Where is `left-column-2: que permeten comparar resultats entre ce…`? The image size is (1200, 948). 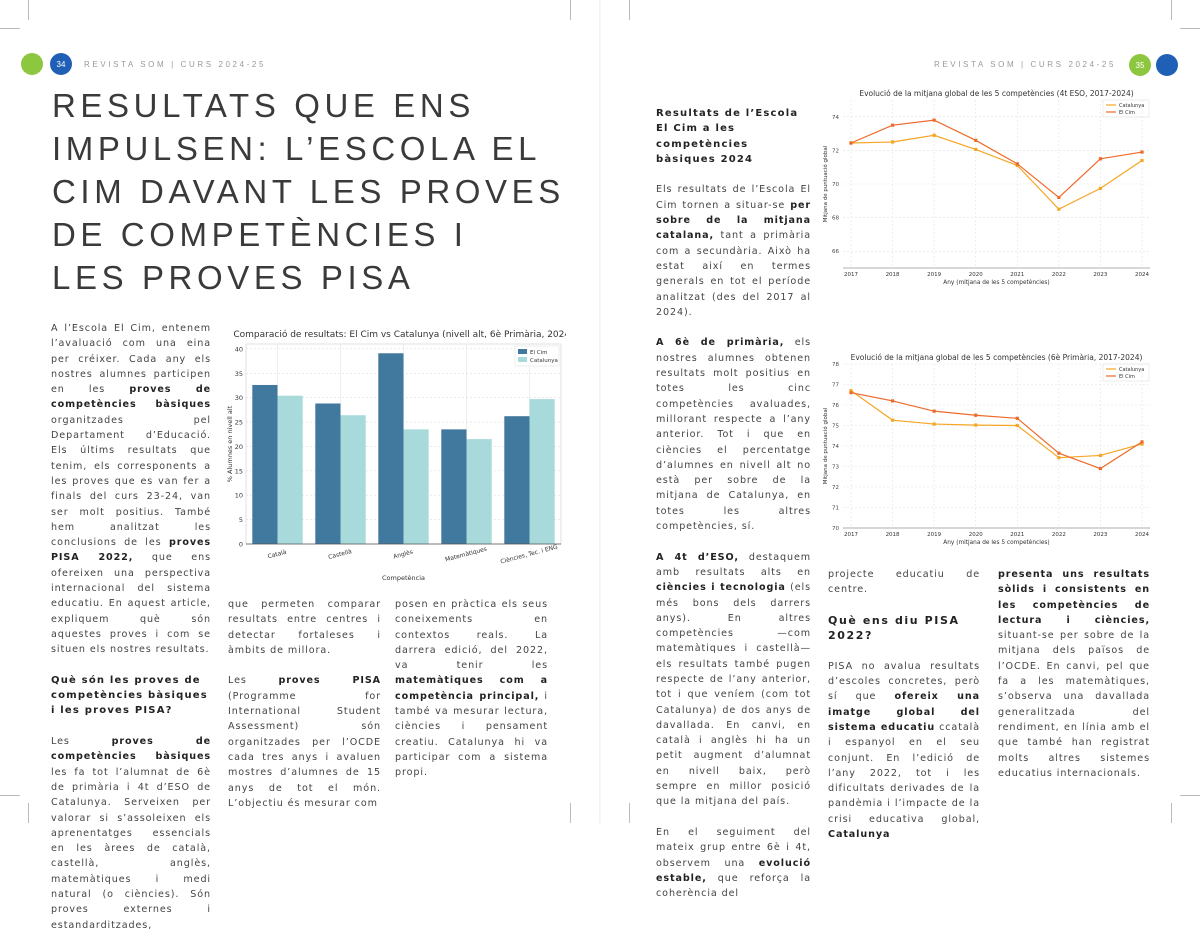 left-column-2: que permeten comparar resultats entre ce… is located at coordinates (304, 711).